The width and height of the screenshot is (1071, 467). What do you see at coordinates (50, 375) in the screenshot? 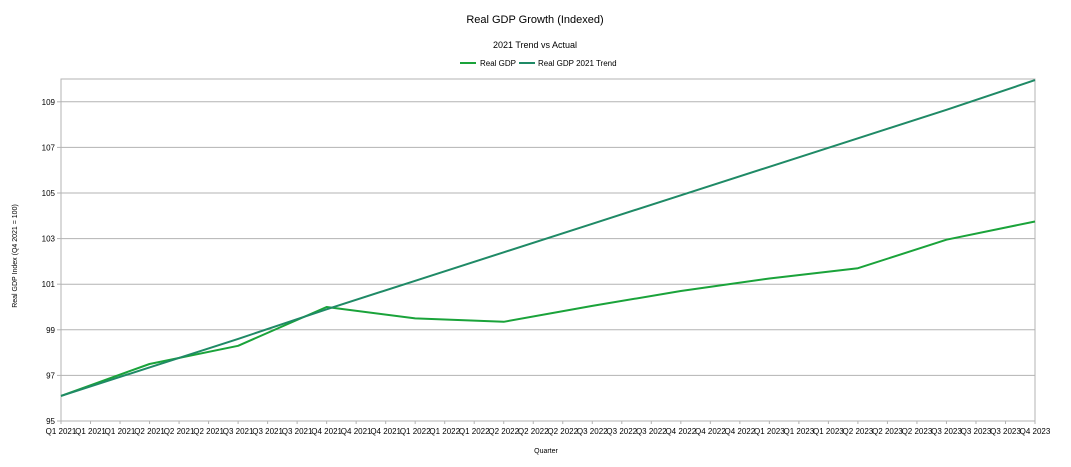
I see `y-tick-label: 97` at bounding box center [50, 375].